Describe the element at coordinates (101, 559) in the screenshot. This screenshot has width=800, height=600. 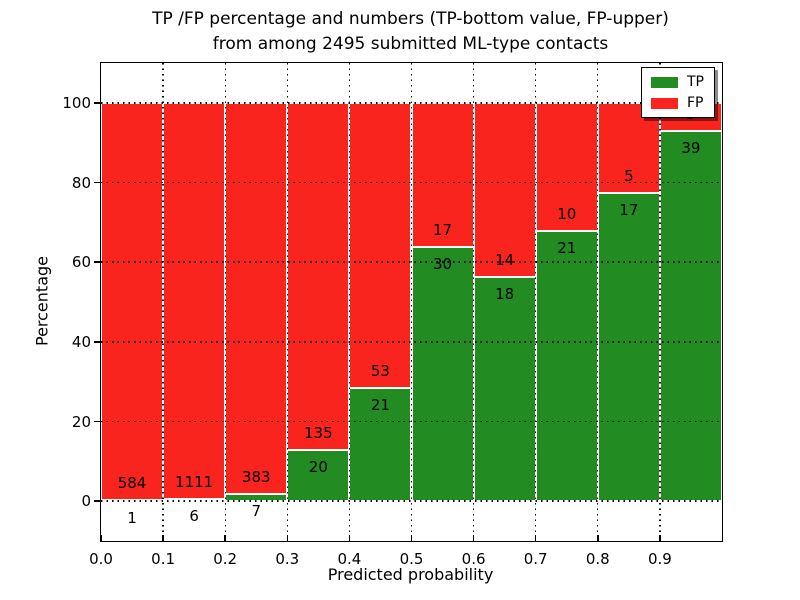
I see `x-tick-label: 0.0` at that location.